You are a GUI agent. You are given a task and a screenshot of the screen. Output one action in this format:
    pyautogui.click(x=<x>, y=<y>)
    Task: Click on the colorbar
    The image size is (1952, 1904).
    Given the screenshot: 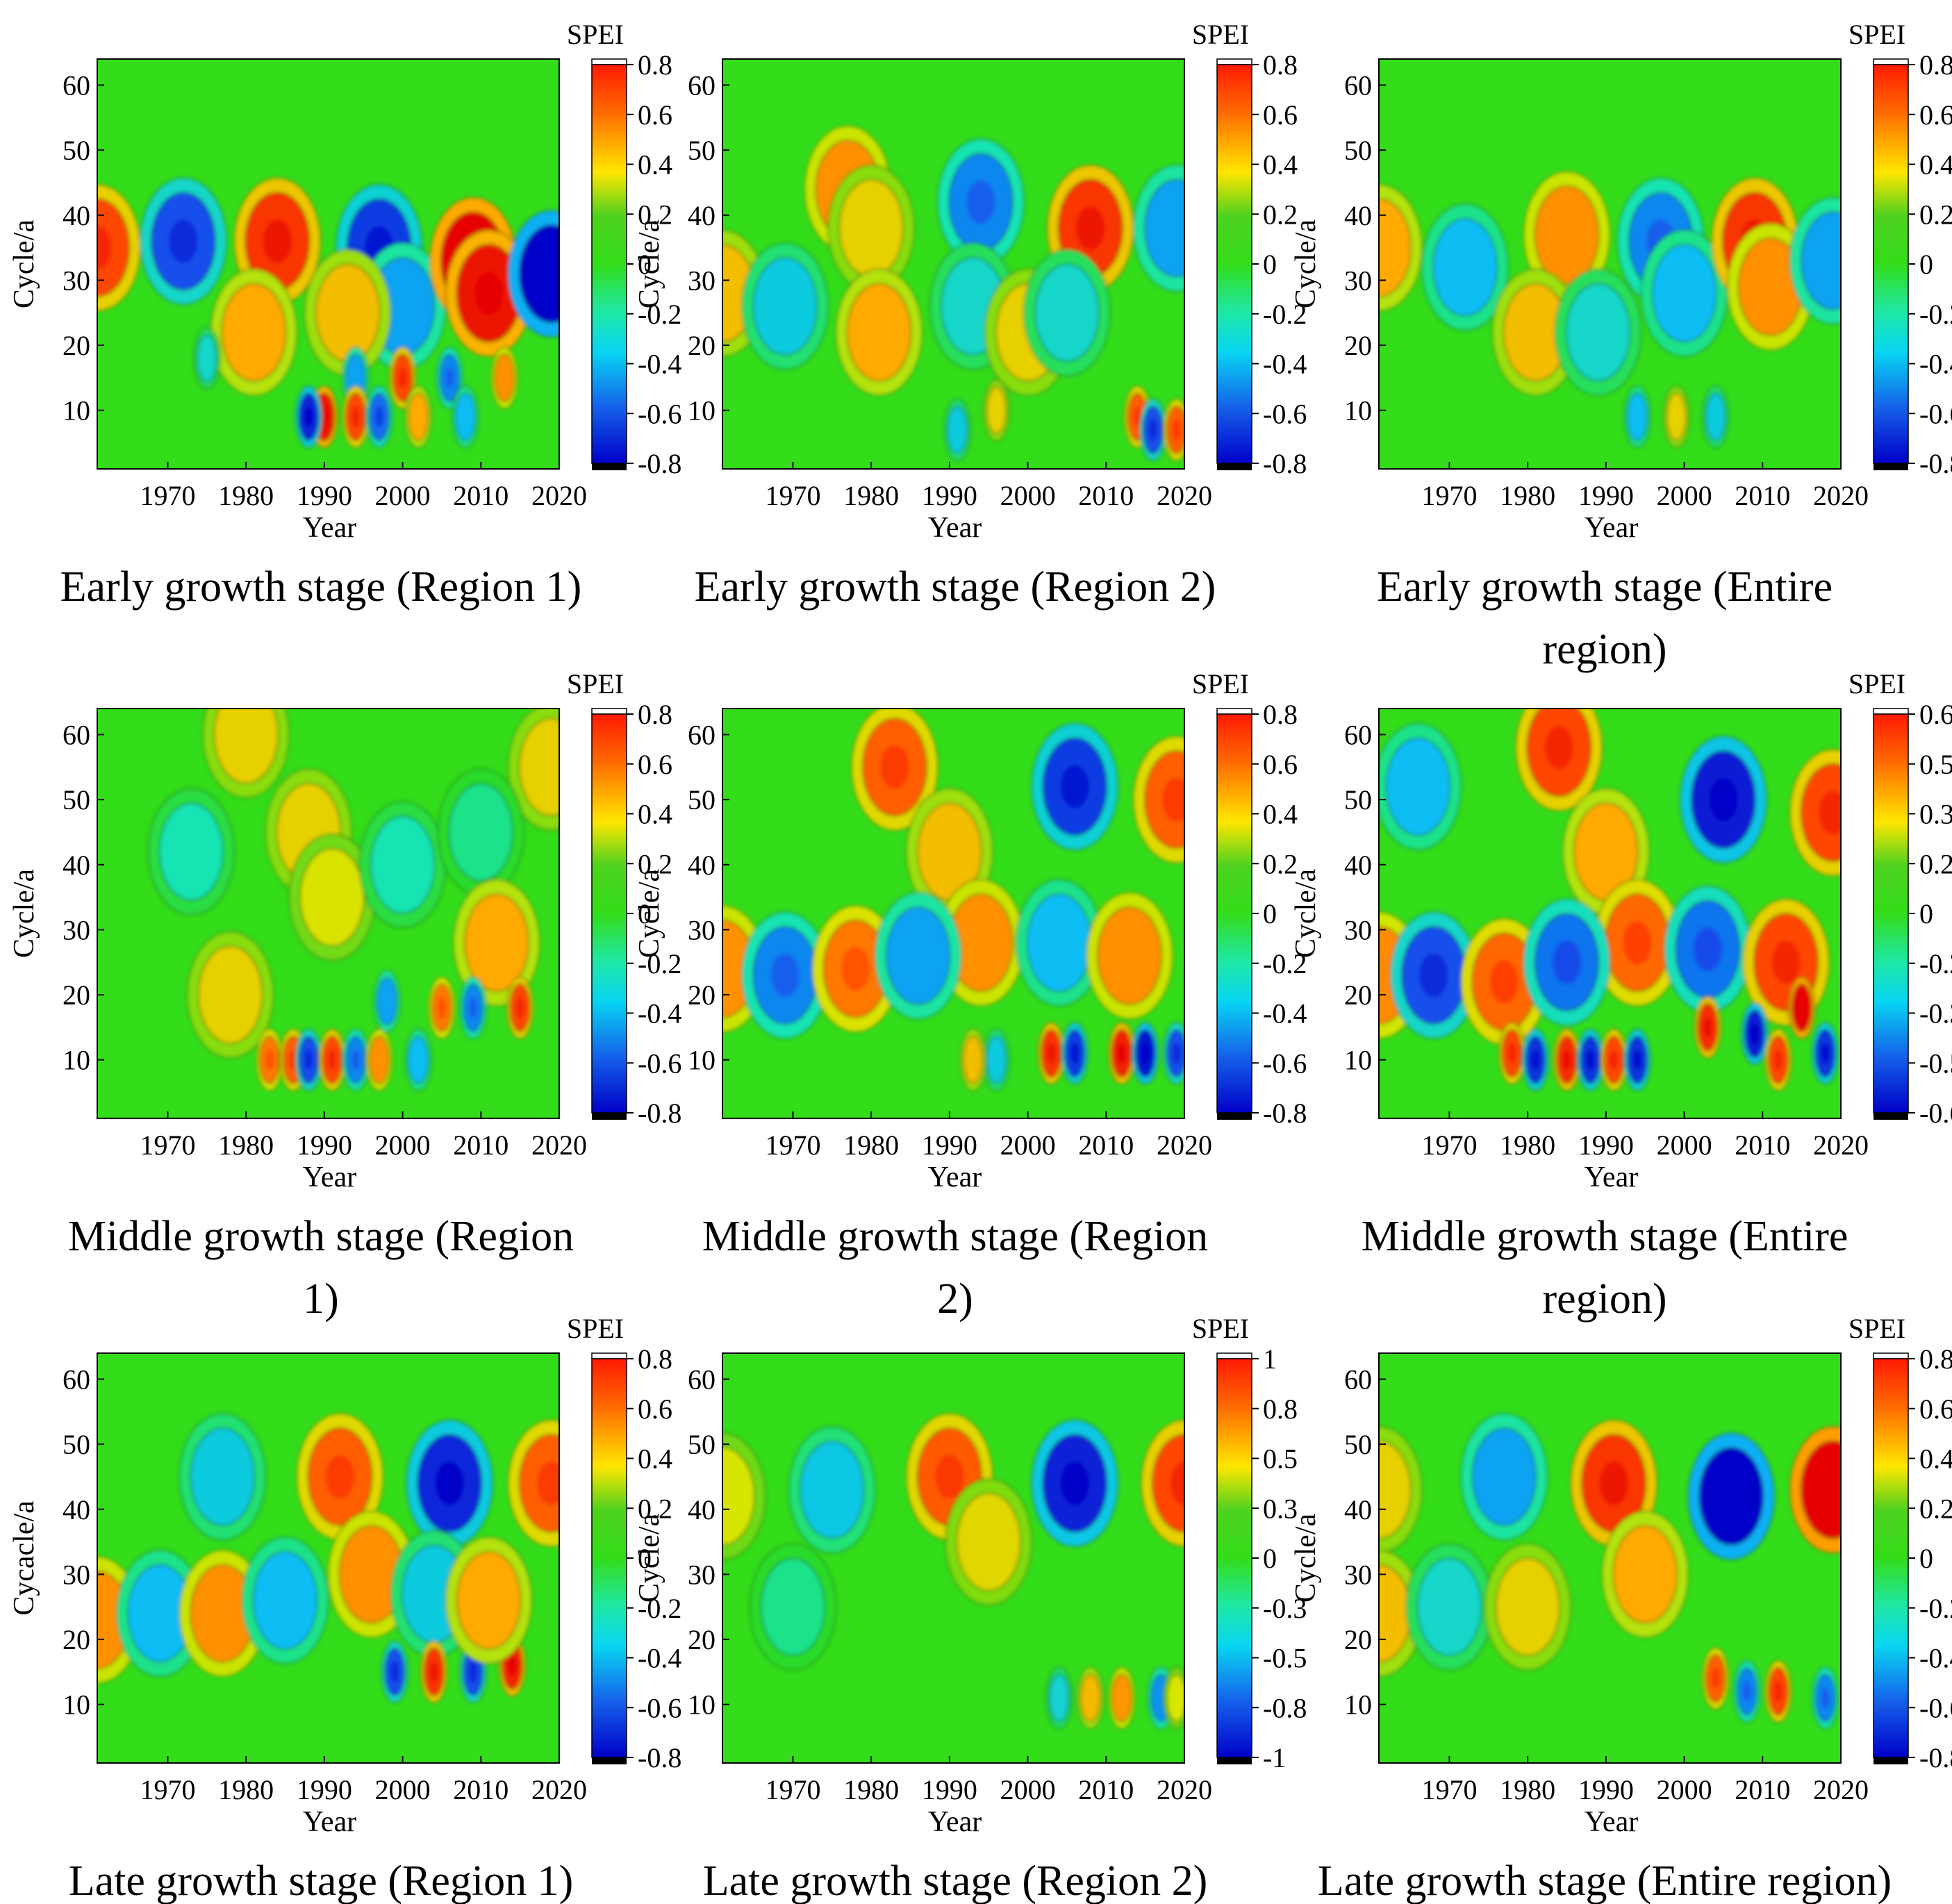 What is the action you would take?
    pyautogui.click(x=1891, y=913)
    